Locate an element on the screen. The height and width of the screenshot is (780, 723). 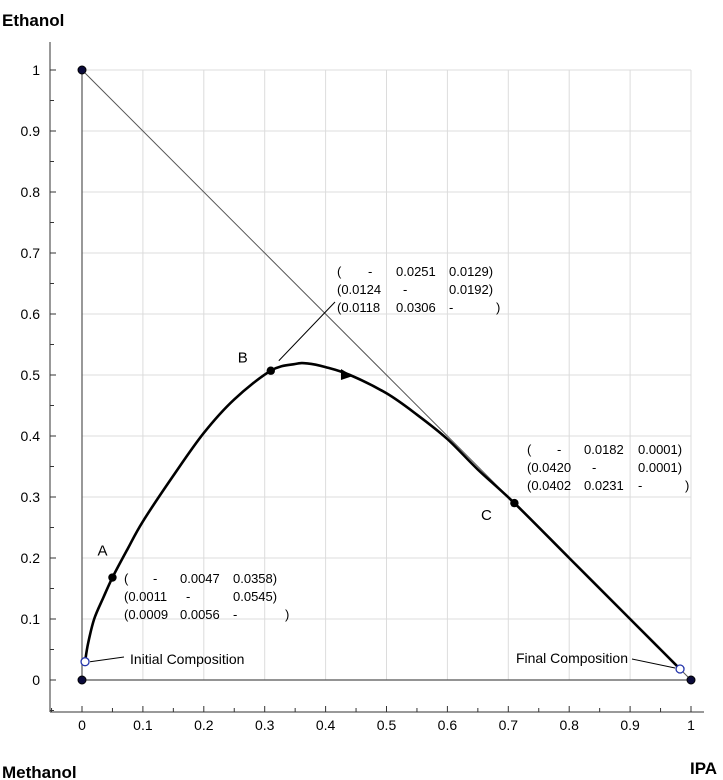
matrix-cell-c: (0.0420 is located at coordinates (549, 467).